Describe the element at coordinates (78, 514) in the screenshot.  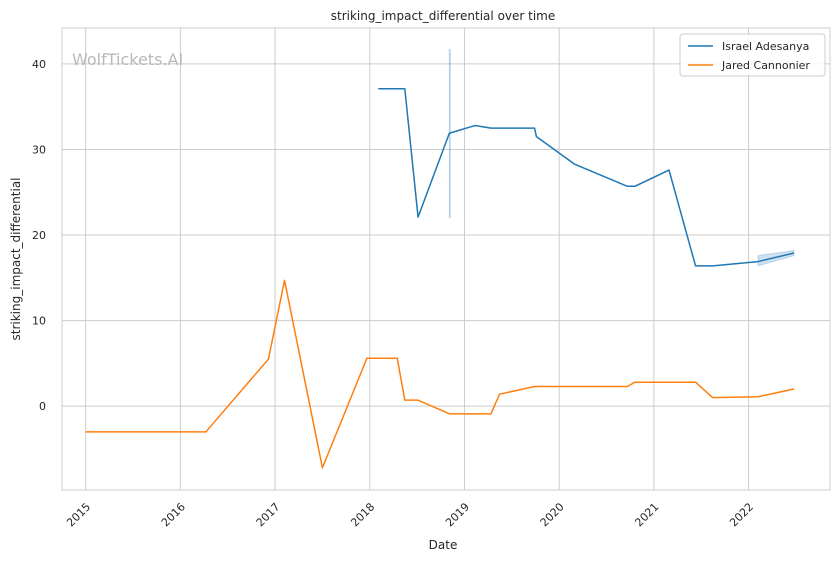
I see `x-tick-label-2015: 2015` at that location.